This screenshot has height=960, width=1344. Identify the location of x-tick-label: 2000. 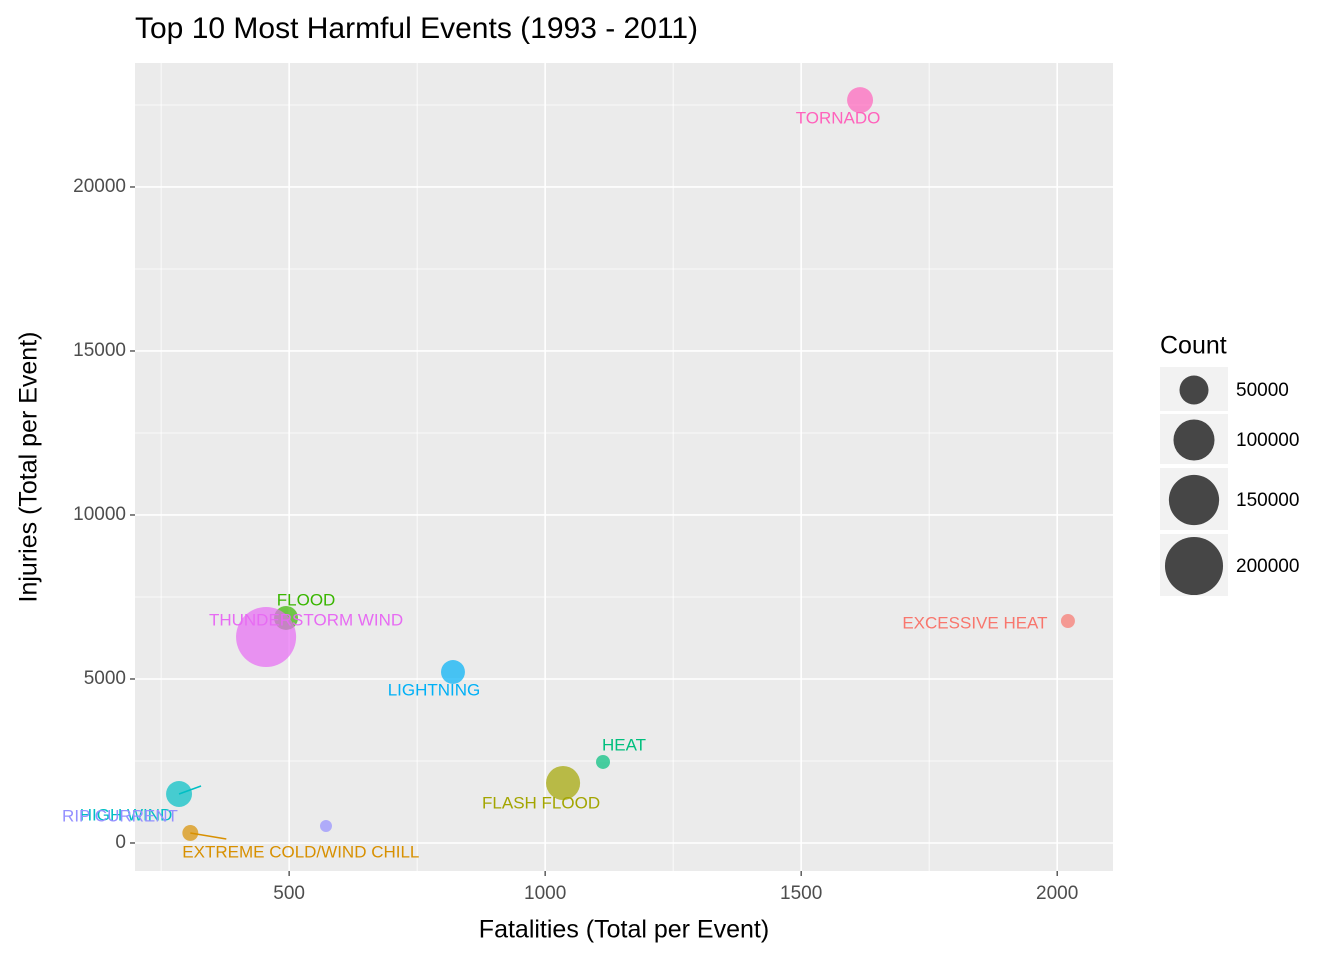
(1057, 893).